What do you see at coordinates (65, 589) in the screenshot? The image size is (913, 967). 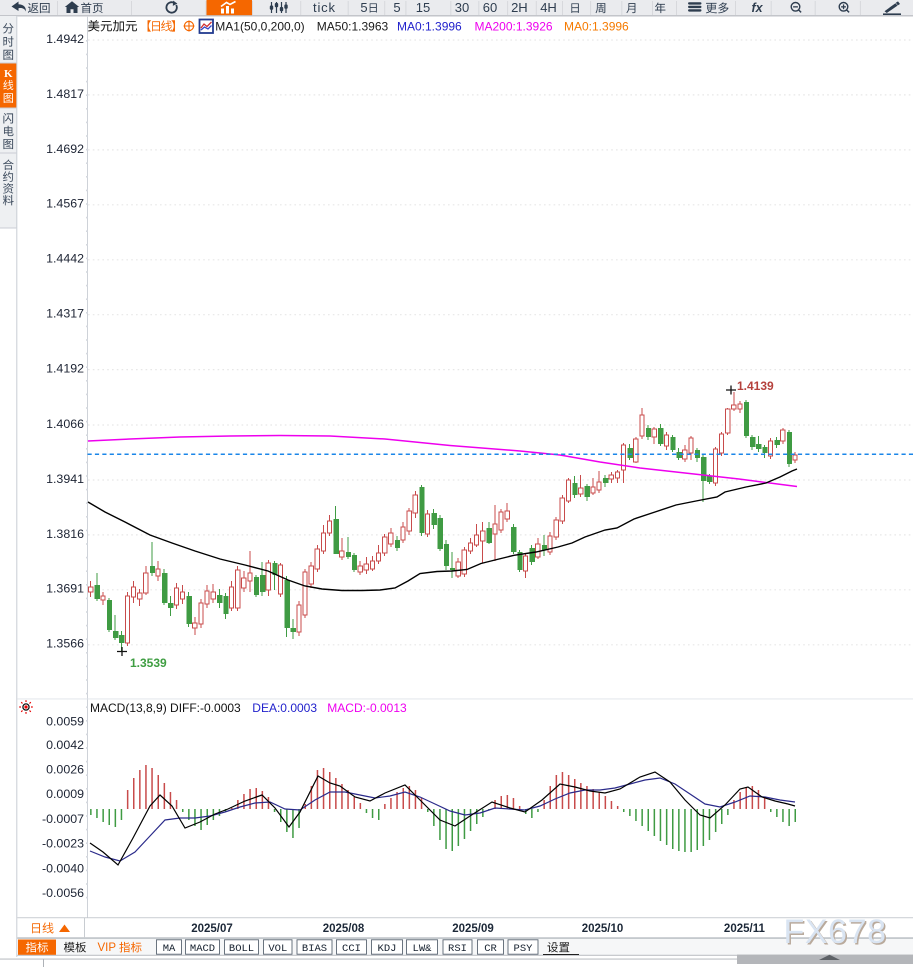 I see `svg-text: 1.3691` at bounding box center [65, 589].